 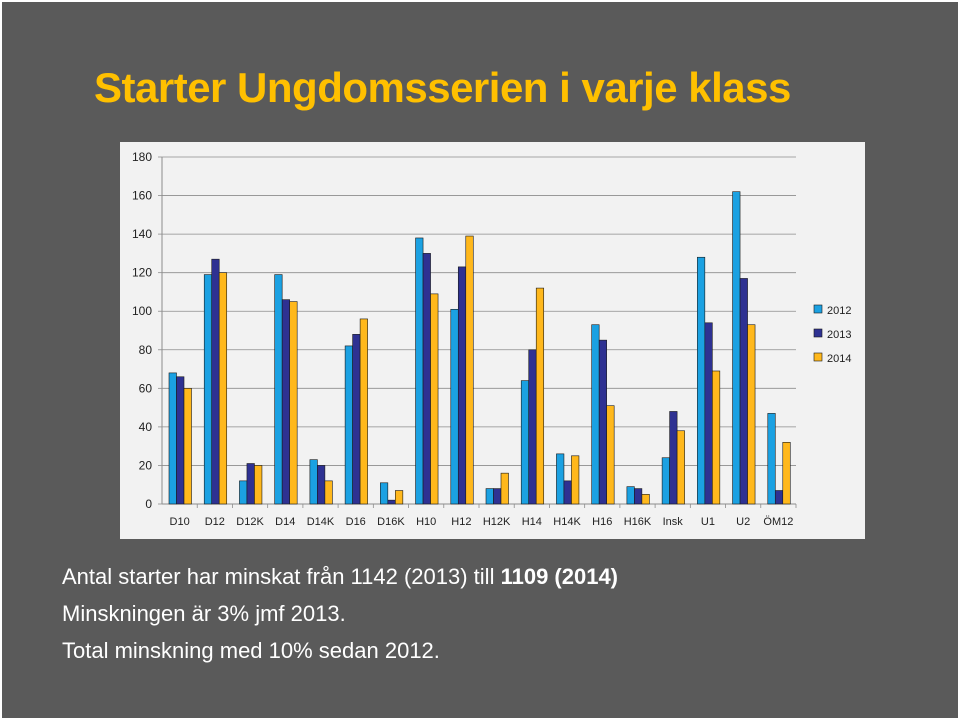 What do you see at coordinates (461, 522) in the screenshot?
I see `x-tick-label: H12` at bounding box center [461, 522].